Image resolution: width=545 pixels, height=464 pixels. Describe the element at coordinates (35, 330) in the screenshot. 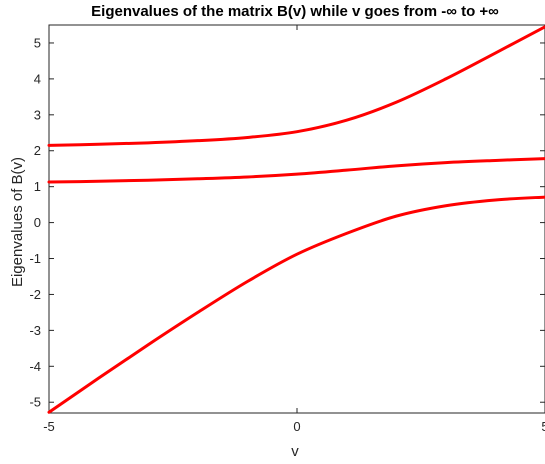

I see `y-tick-label: -3` at that location.